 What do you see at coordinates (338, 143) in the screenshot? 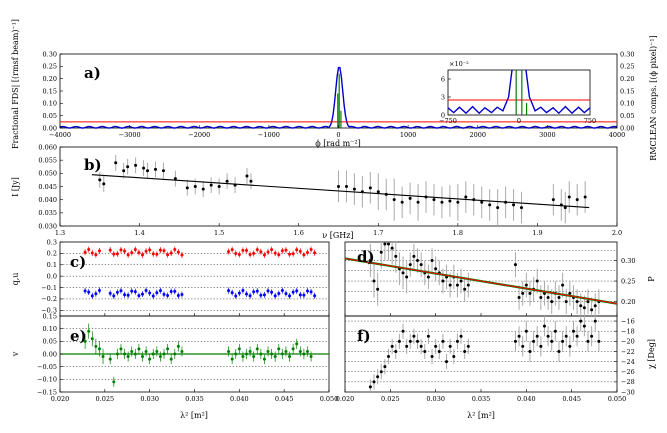
I see `phi-axis-label: ϕ [rad m⁻²]` at bounding box center [338, 143].